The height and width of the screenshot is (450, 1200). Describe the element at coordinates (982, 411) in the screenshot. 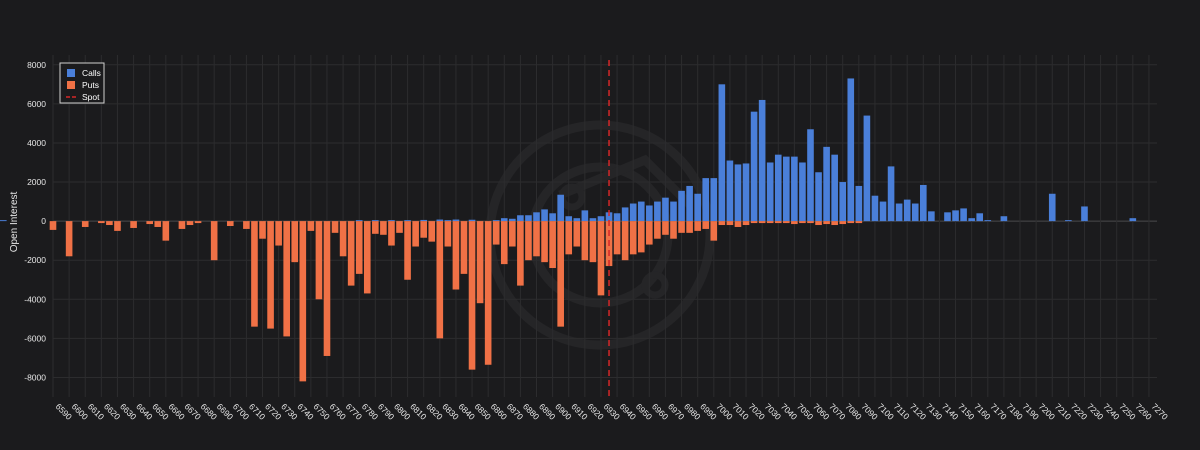

I see `x-tick-label: 7160` at that location.